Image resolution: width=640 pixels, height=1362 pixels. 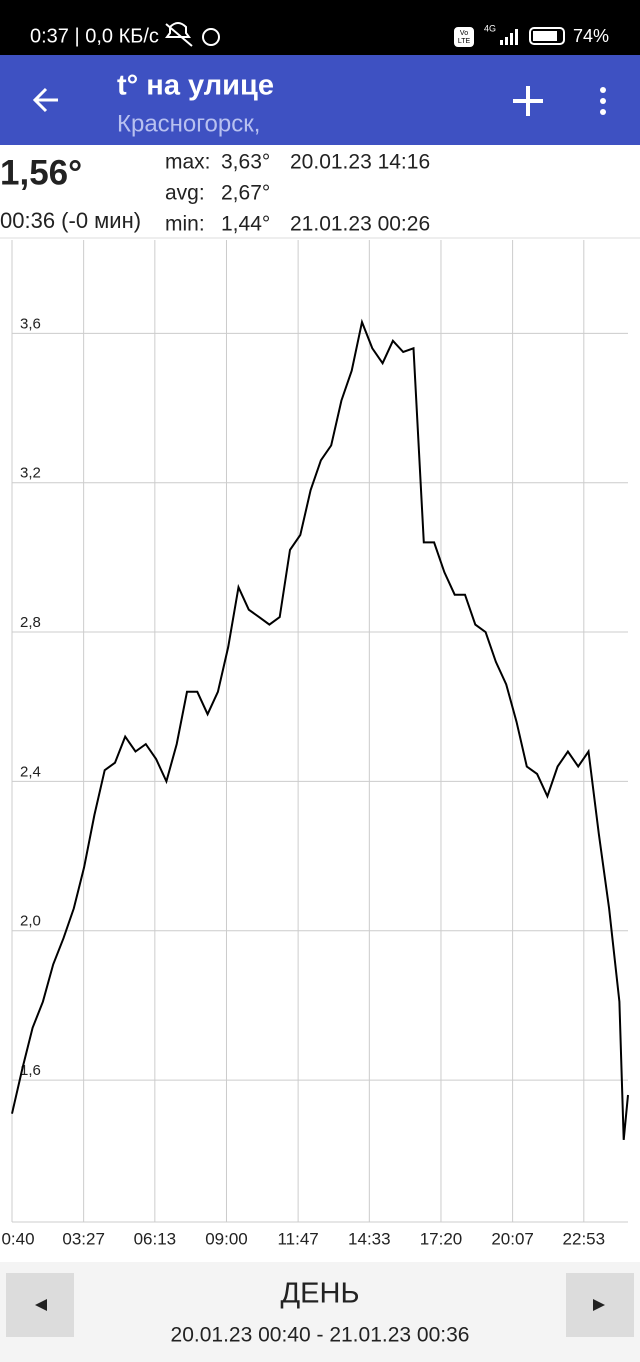 I want to click on x-tick-label: 17:20, so click(x=441, y=1238).